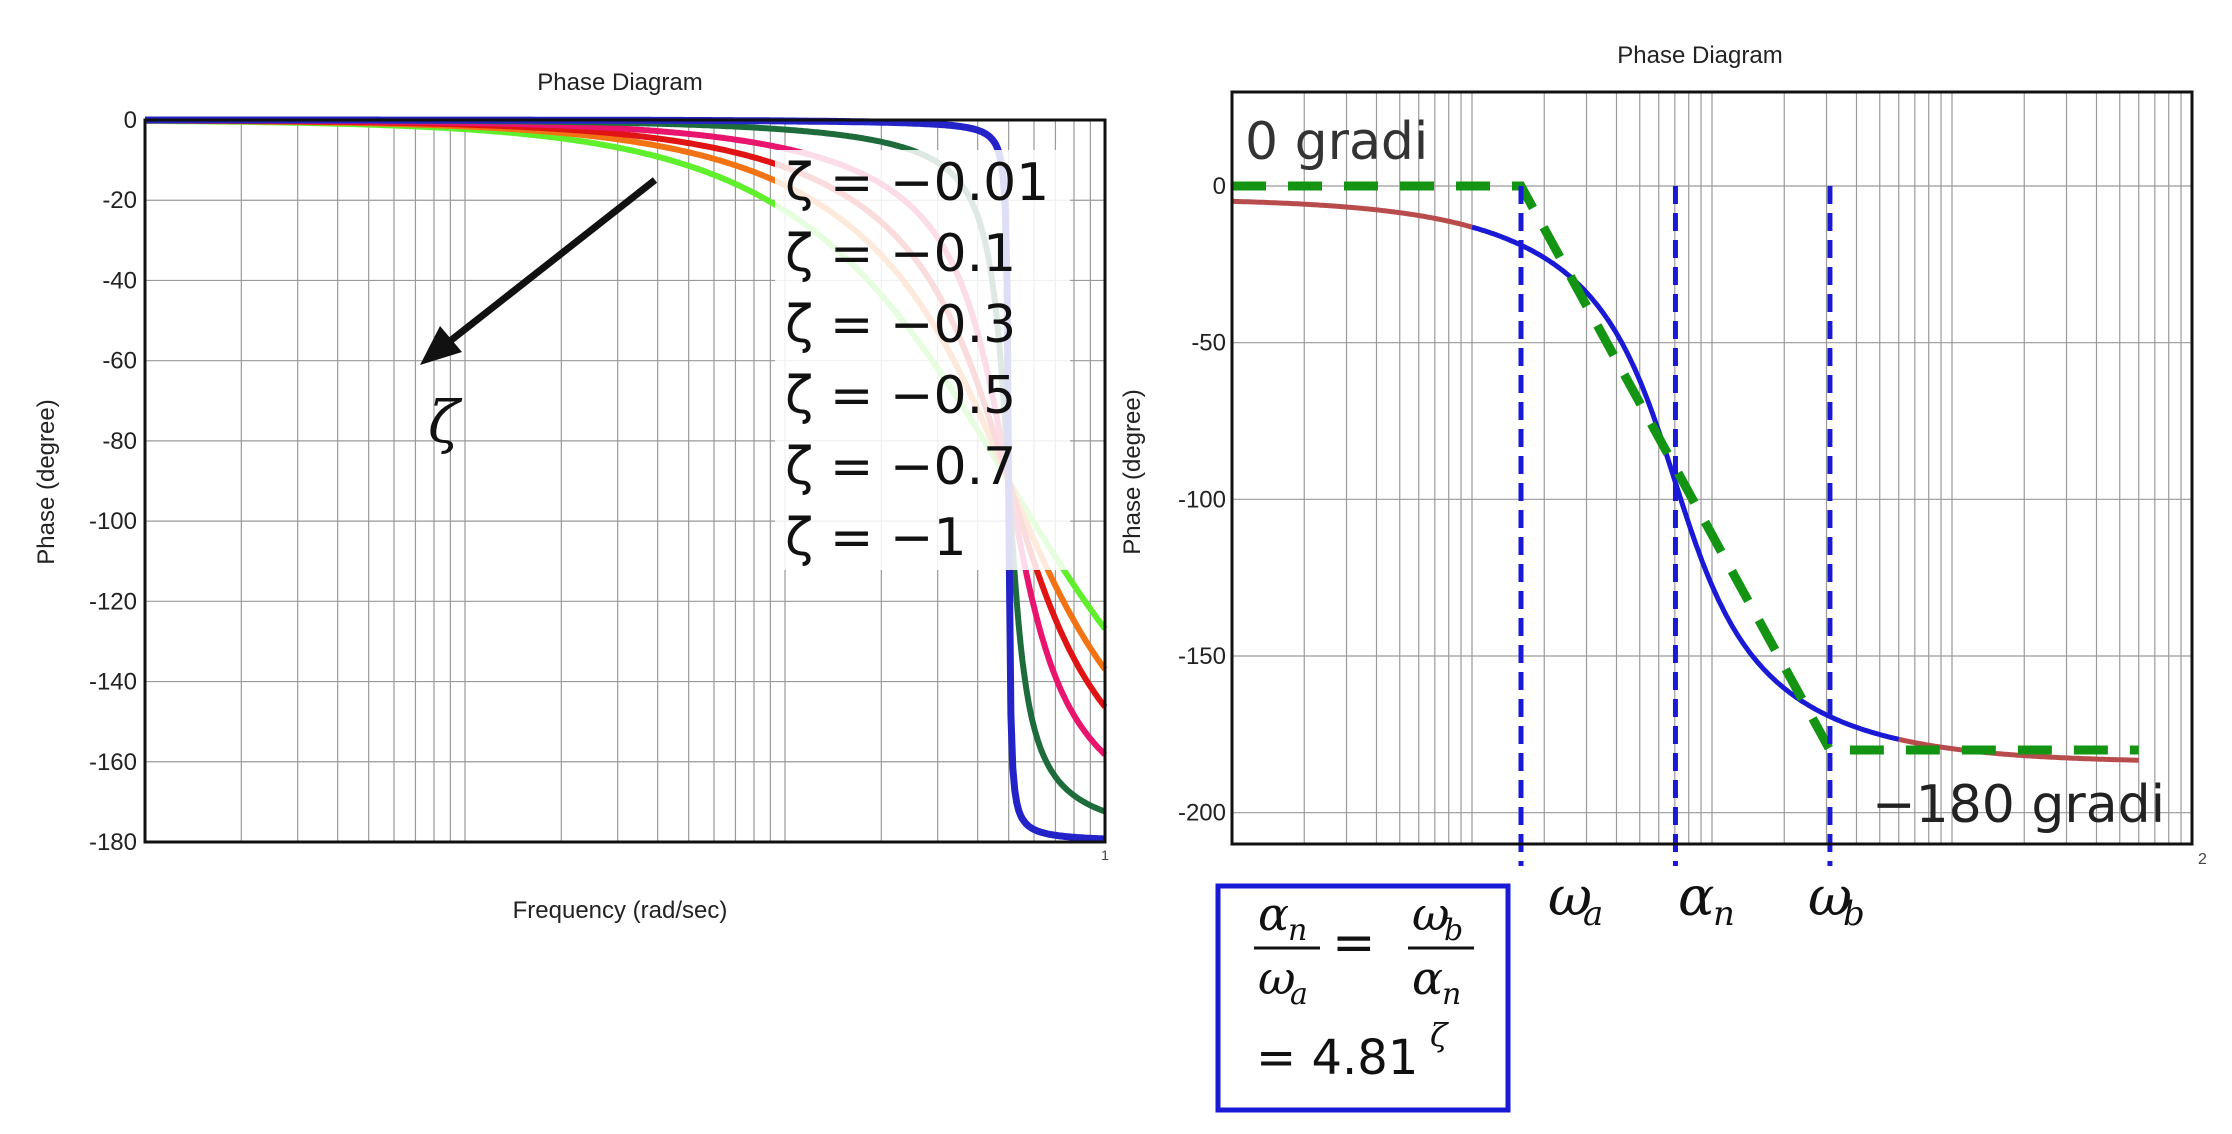 This screenshot has height=1134, width=2232. Describe the element at coordinates (1352, 214) in the screenshot. I see `right-curve-low-tail` at that location.